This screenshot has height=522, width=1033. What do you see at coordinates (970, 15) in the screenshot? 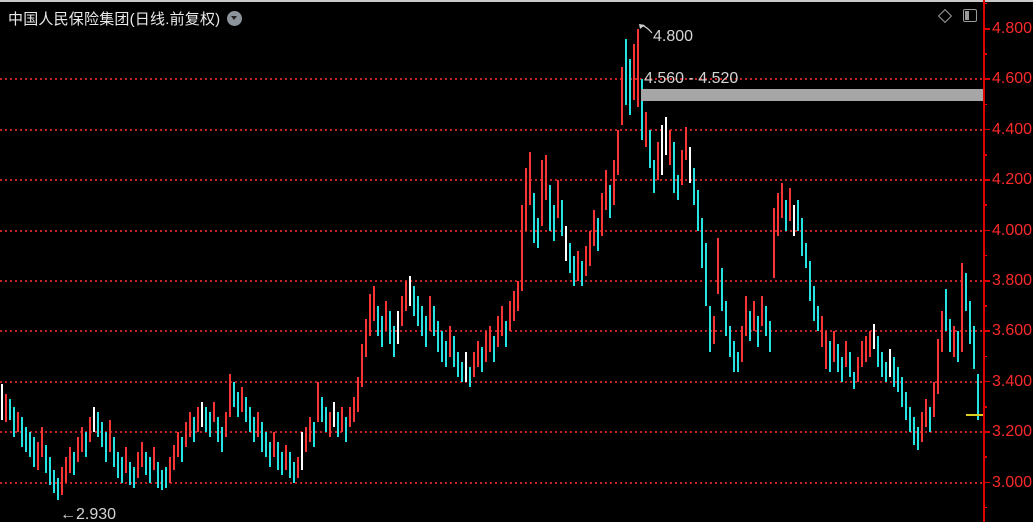
I see `panel-layout-icon` at bounding box center [970, 15].